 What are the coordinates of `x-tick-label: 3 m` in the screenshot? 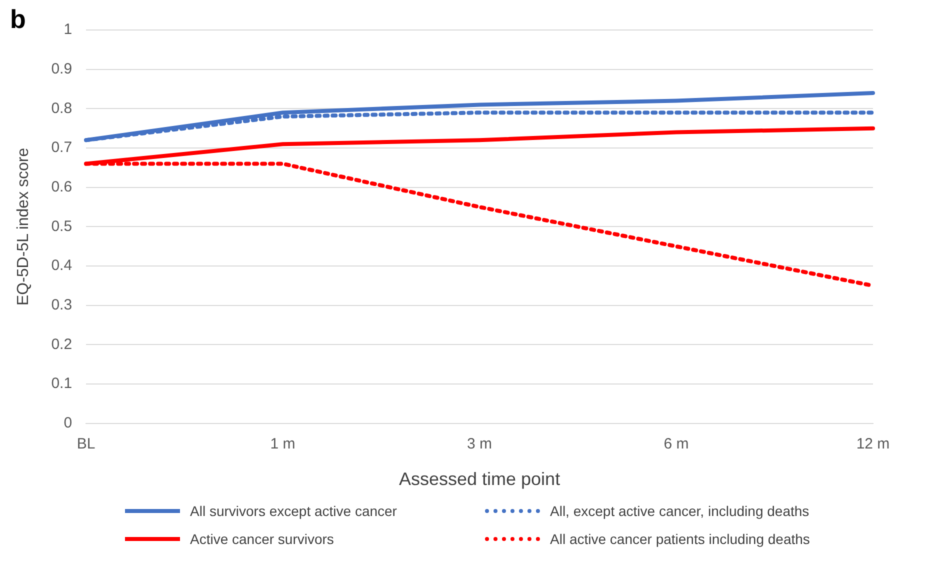 It's located at (479, 444).